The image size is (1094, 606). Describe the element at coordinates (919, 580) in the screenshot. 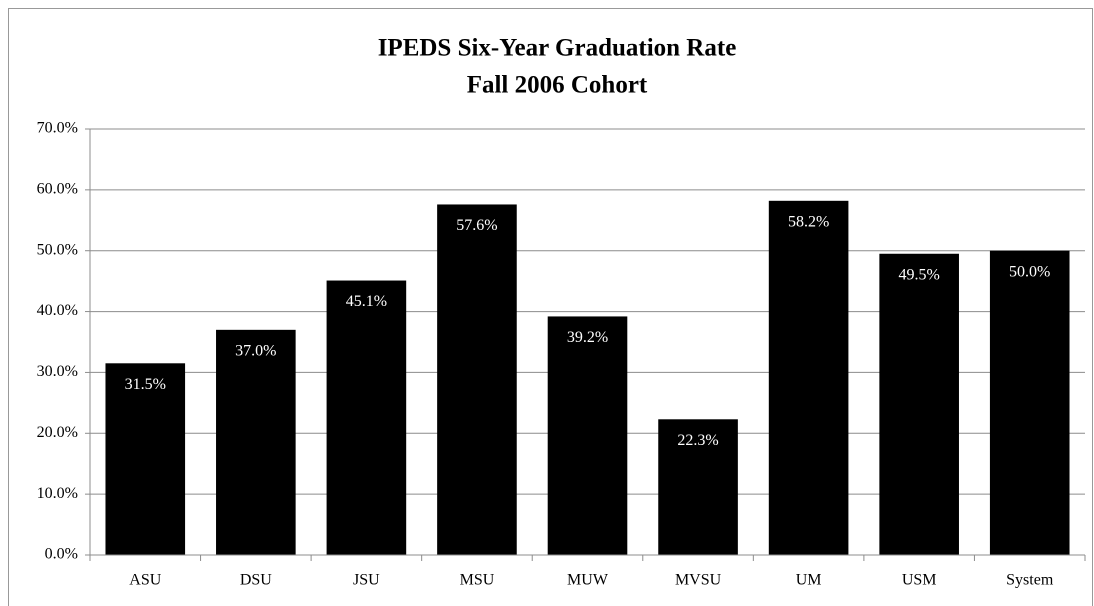

I see `x-tick-label: USM` at that location.